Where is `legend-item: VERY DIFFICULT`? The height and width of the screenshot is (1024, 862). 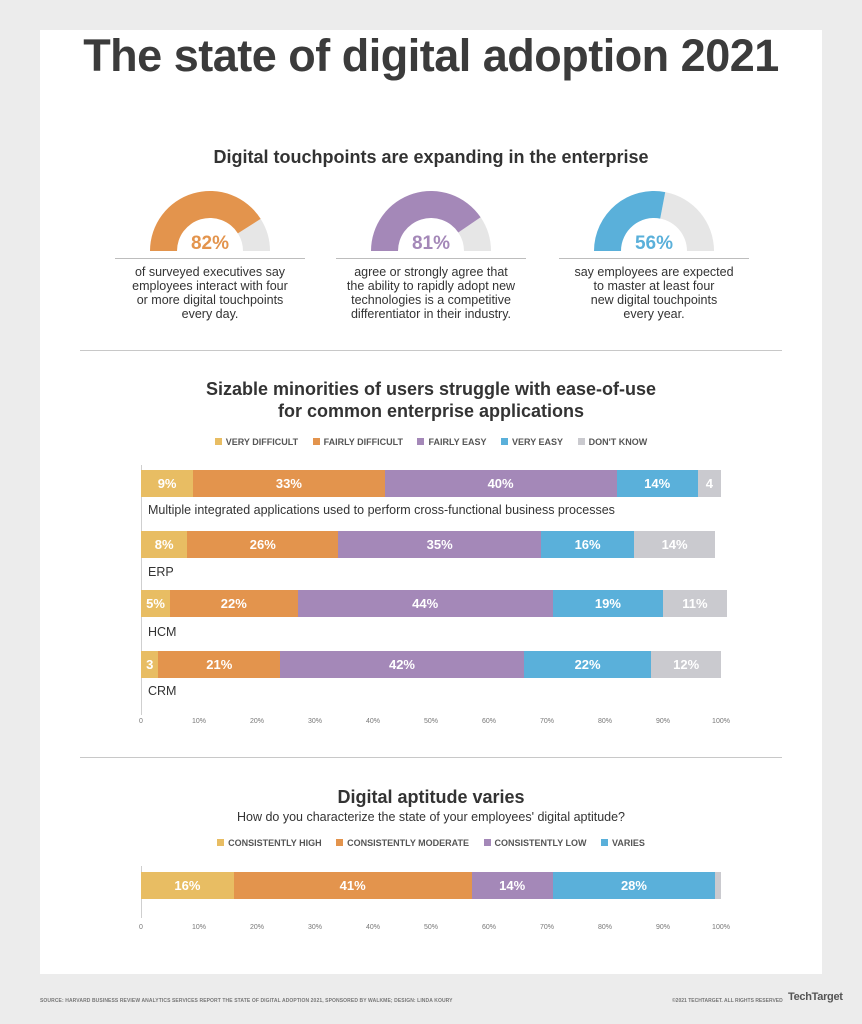 legend-item: VERY DIFFICULT is located at coordinates (256, 442).